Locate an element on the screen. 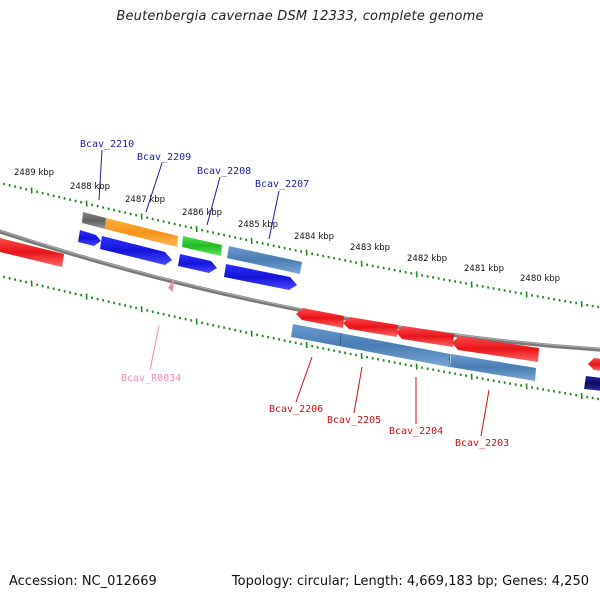 The width and height of the screenshot is (600, 600). forward-strand-features is located at coordinates (148, 260).